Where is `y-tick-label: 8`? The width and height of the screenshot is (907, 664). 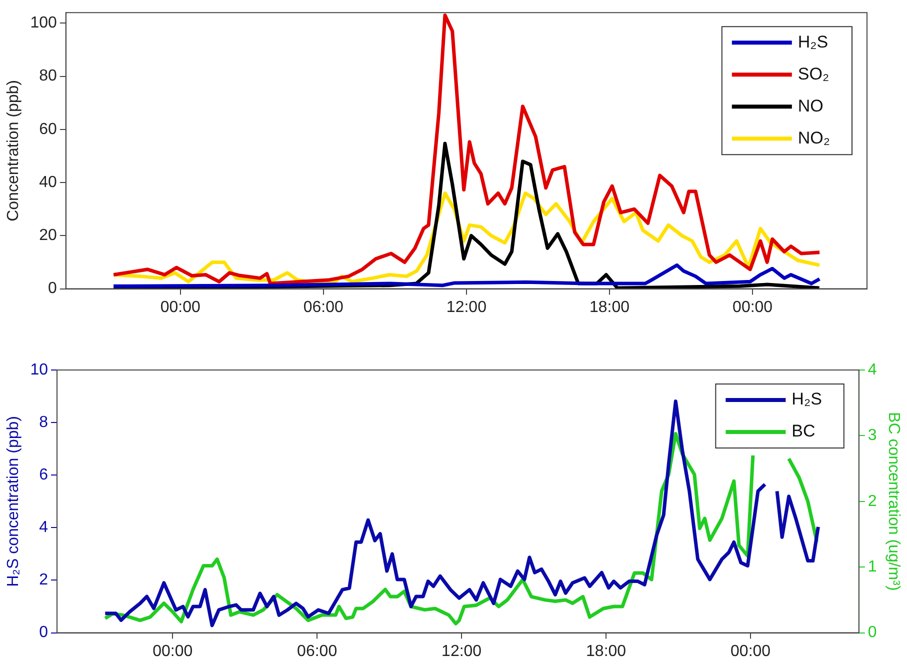
y-tick-label: 8 is located at coordinates (43, 422).